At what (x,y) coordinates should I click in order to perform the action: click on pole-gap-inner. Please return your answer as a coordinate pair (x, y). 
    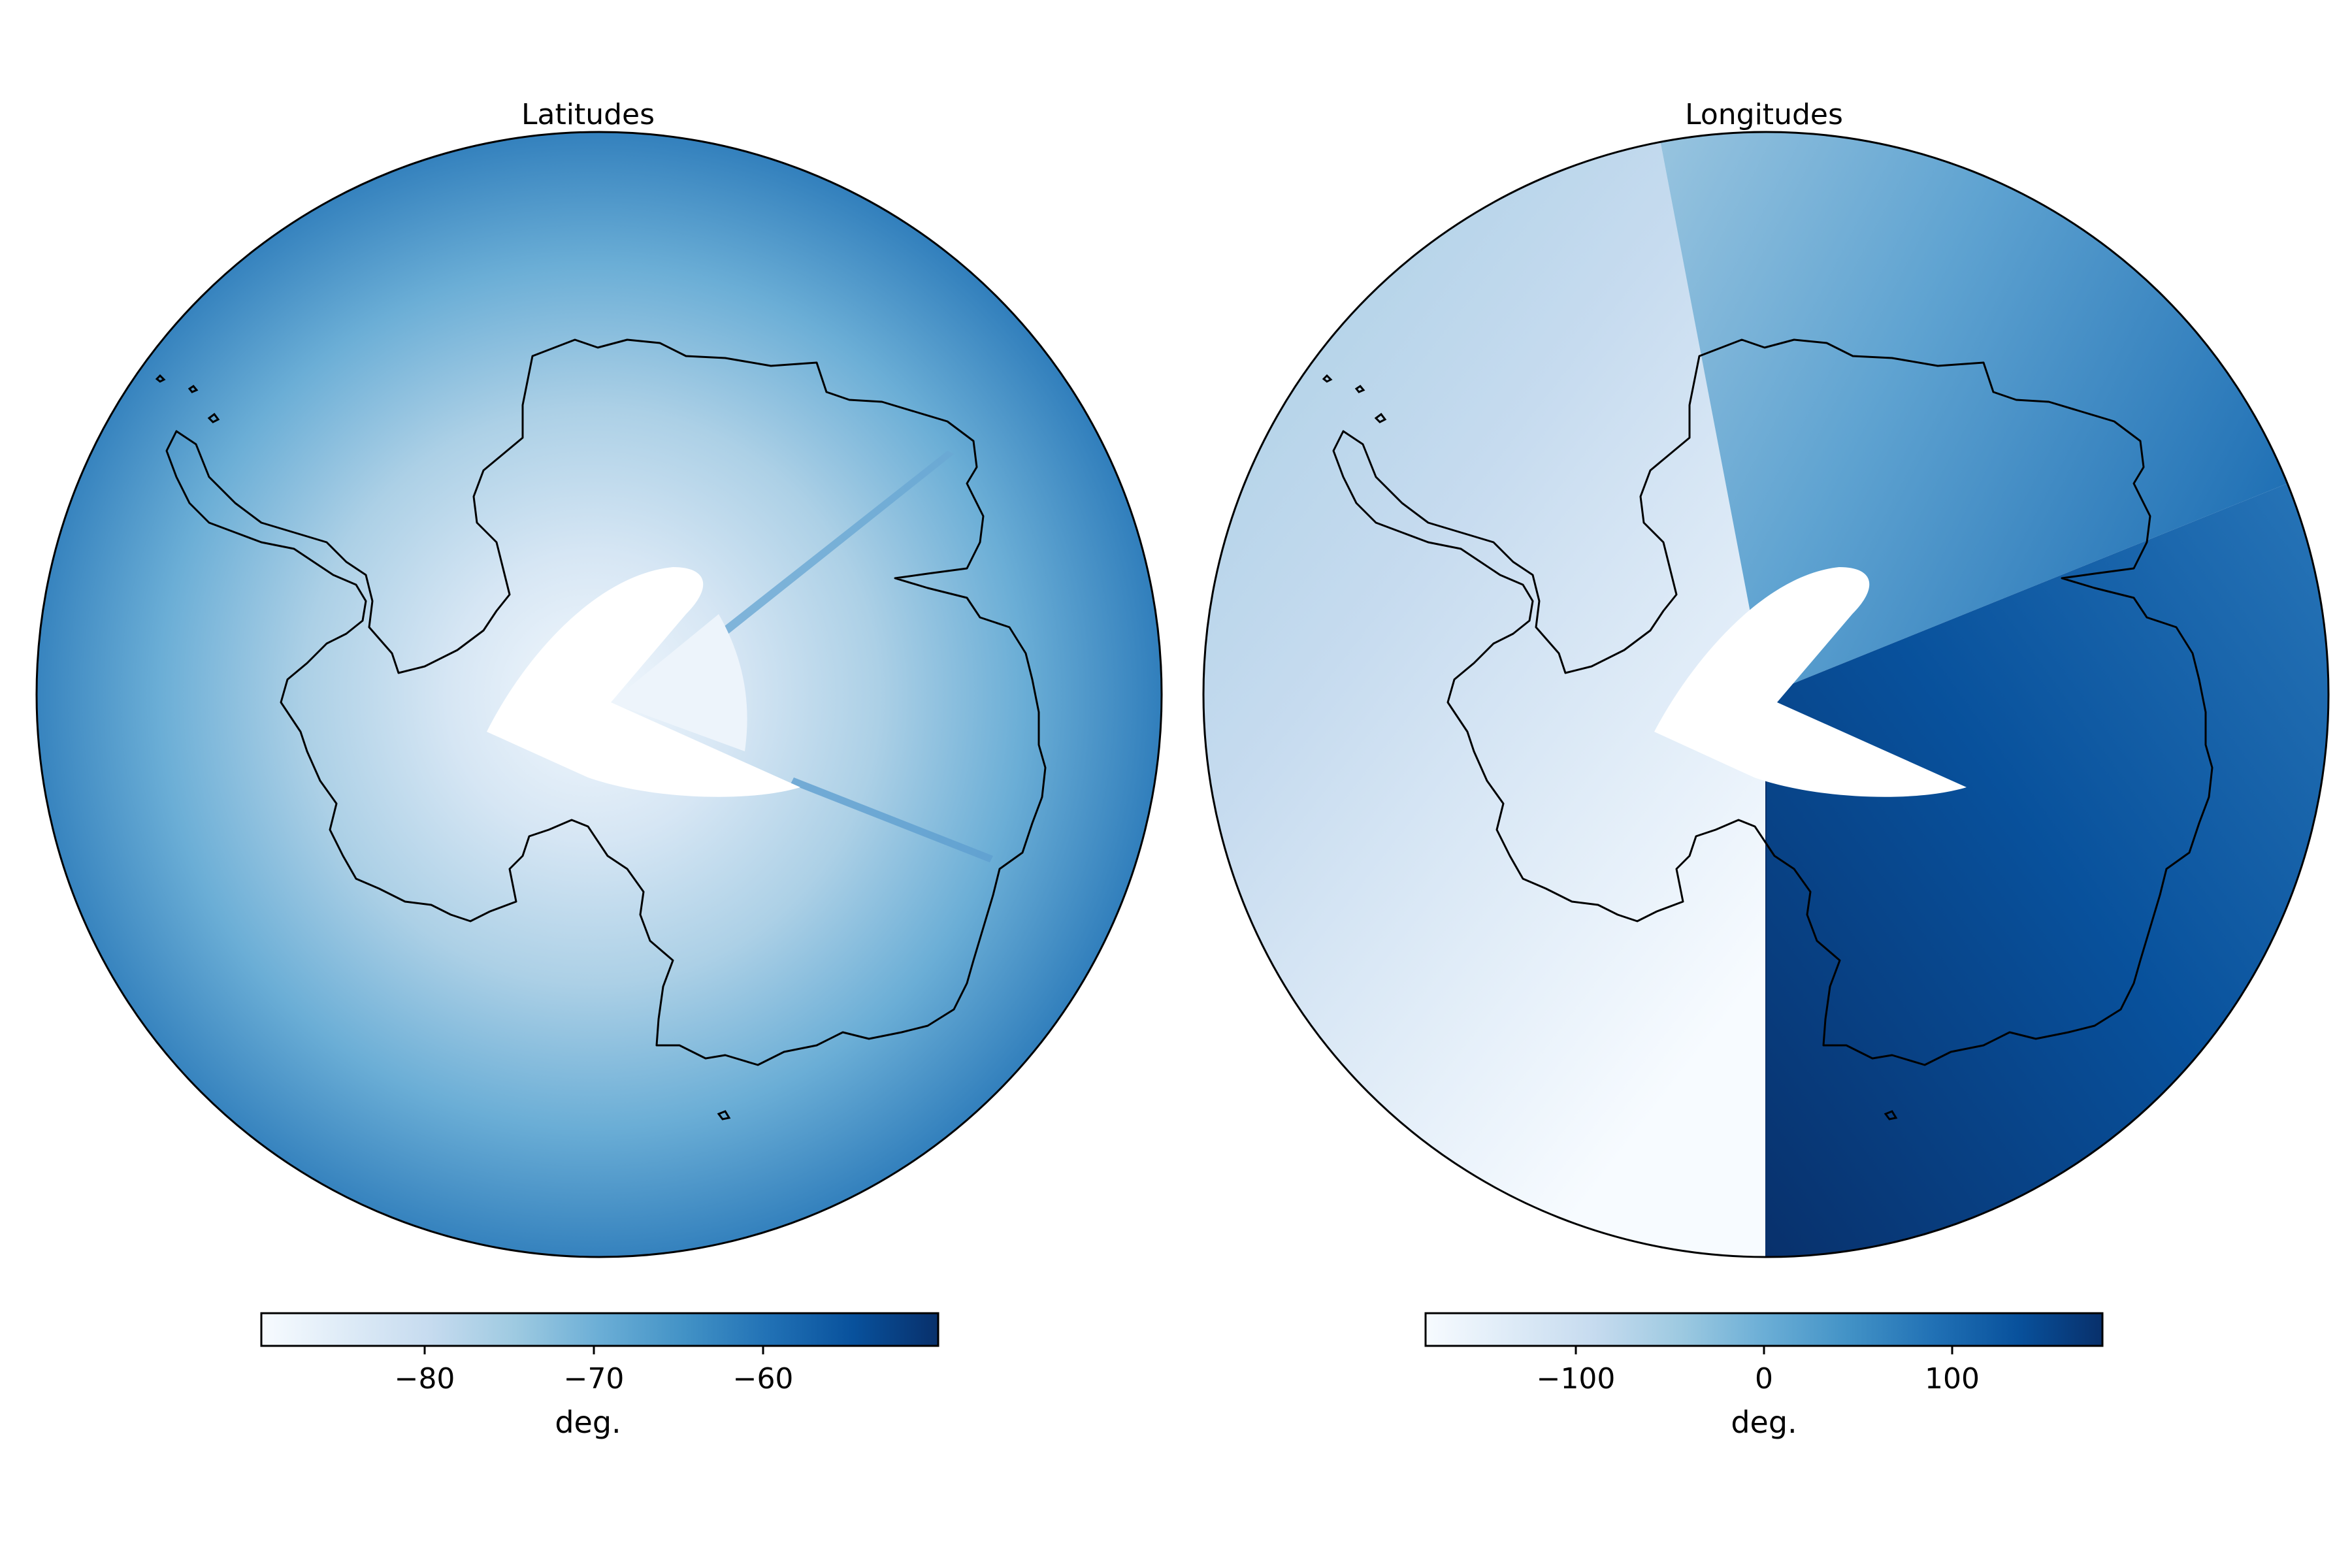
    Looking at the image, I should click on (679, 682).